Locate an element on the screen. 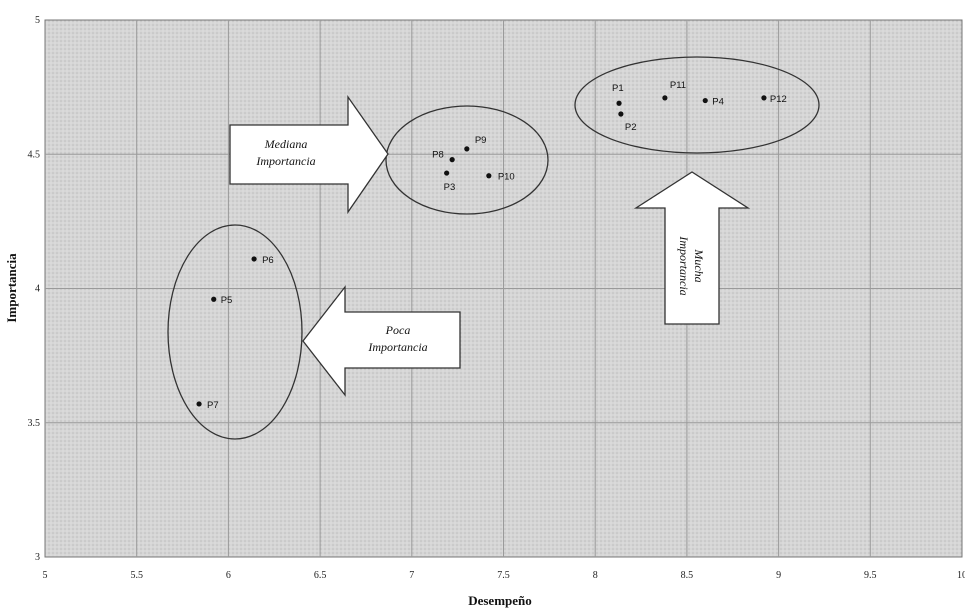 The image size is (965, 609). x-tick-label: 7 is located at coordinates (411, 575).